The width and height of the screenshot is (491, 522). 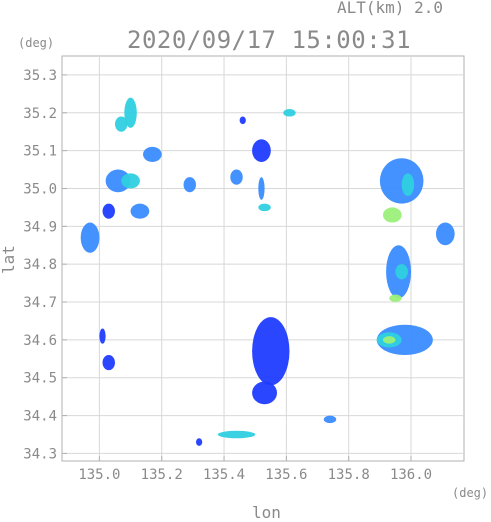 What do you see at coordinates (40, 341) in the screenshot?
I see `y-tick-label: 34.6` at bounding box center [40, 341].